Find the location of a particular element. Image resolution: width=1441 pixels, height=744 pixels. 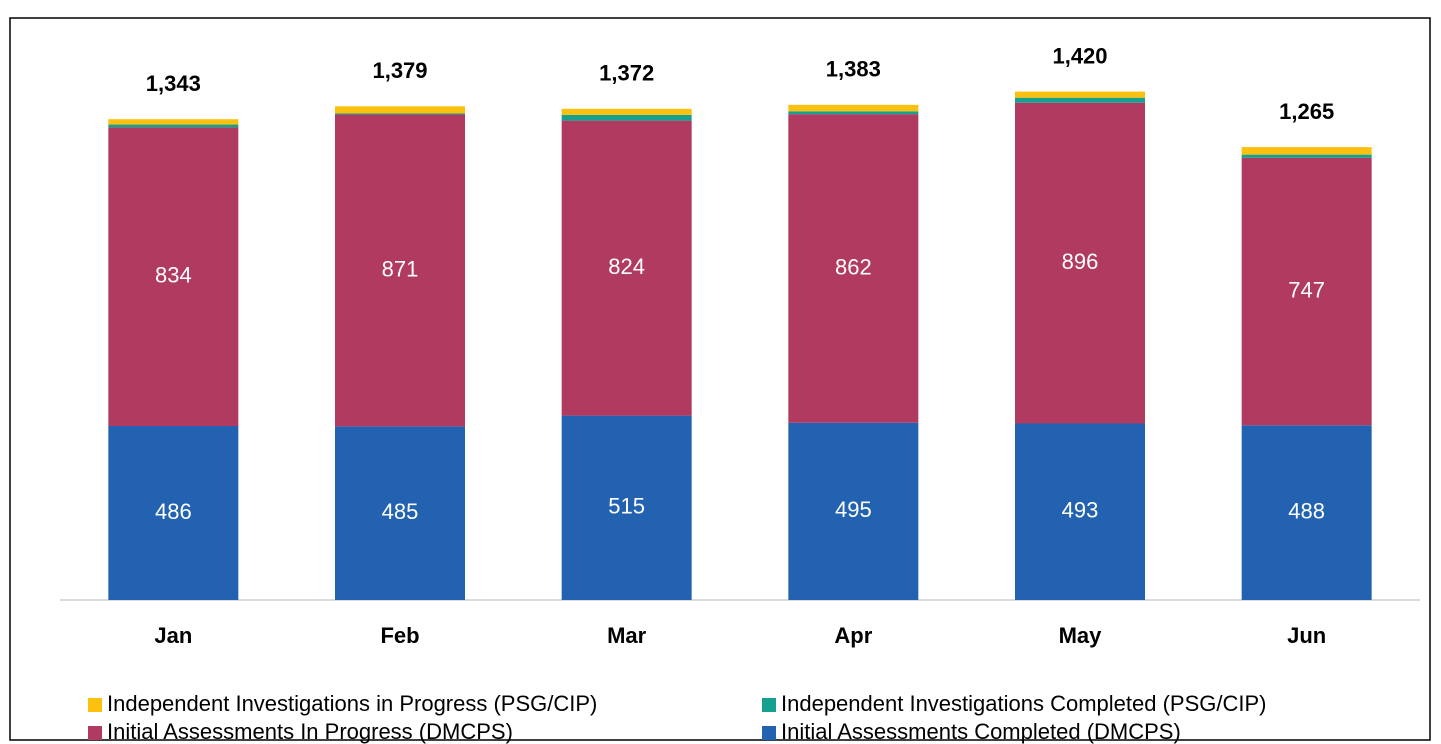

segment-label: 747 is located at coordinates (1306, 289).